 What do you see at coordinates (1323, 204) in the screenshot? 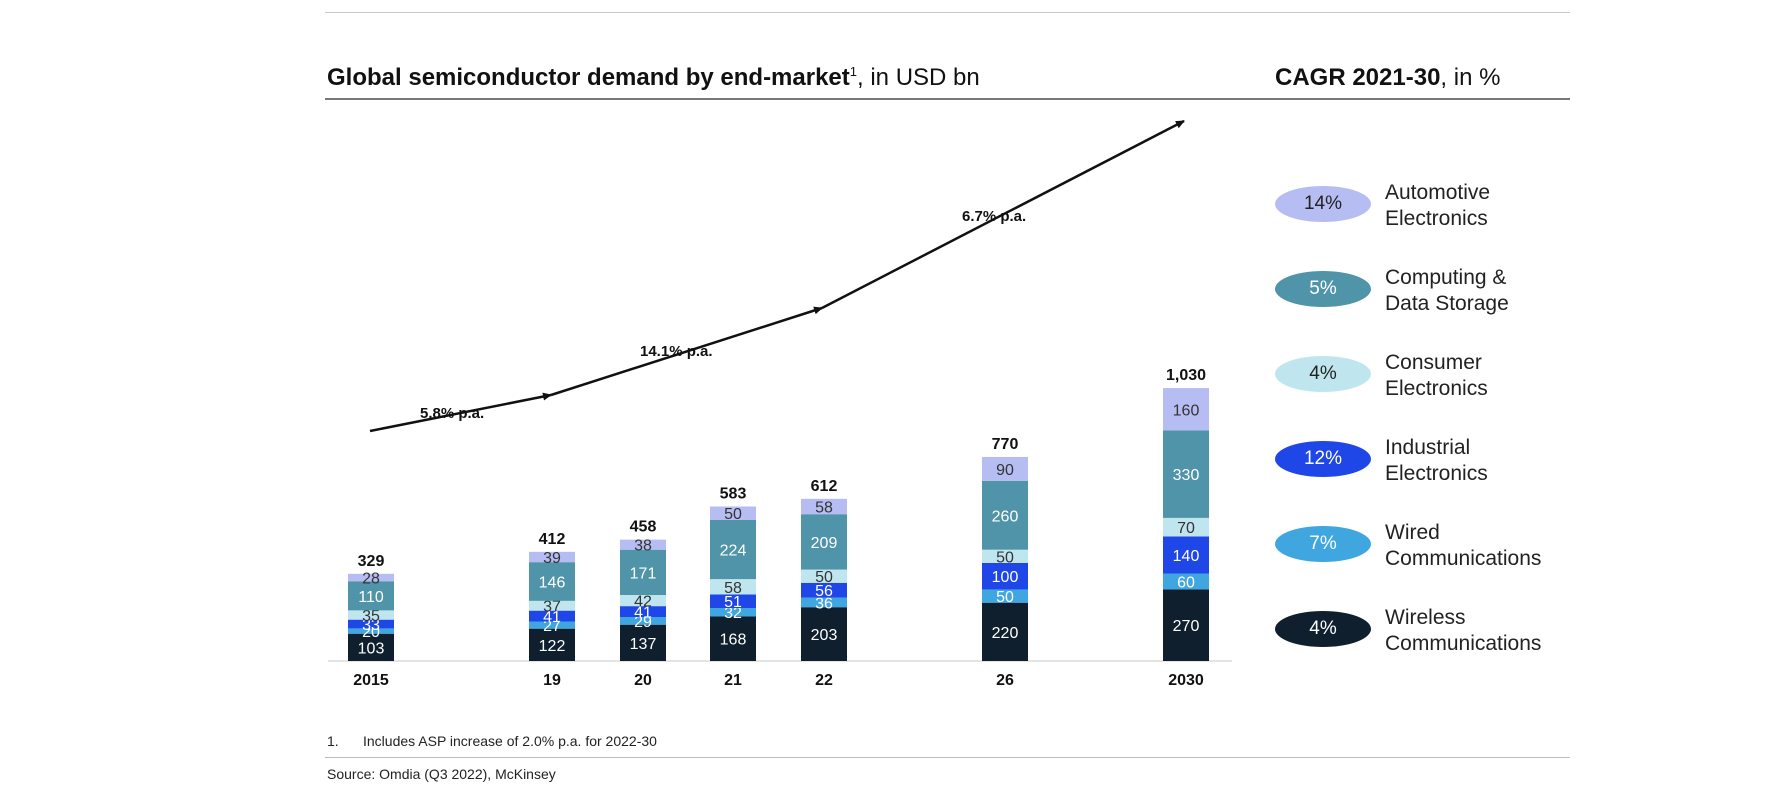
I see `cagr-value-pill: 14%` at bounding box center [1323, 204].